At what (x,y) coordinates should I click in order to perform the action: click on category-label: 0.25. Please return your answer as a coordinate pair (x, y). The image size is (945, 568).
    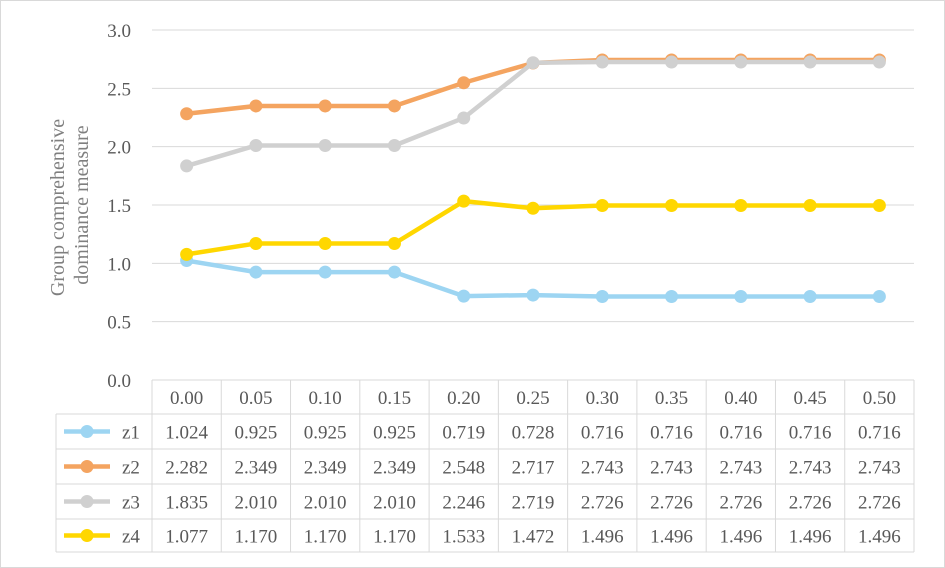
    Looking at the image, I should click on (532, 398).